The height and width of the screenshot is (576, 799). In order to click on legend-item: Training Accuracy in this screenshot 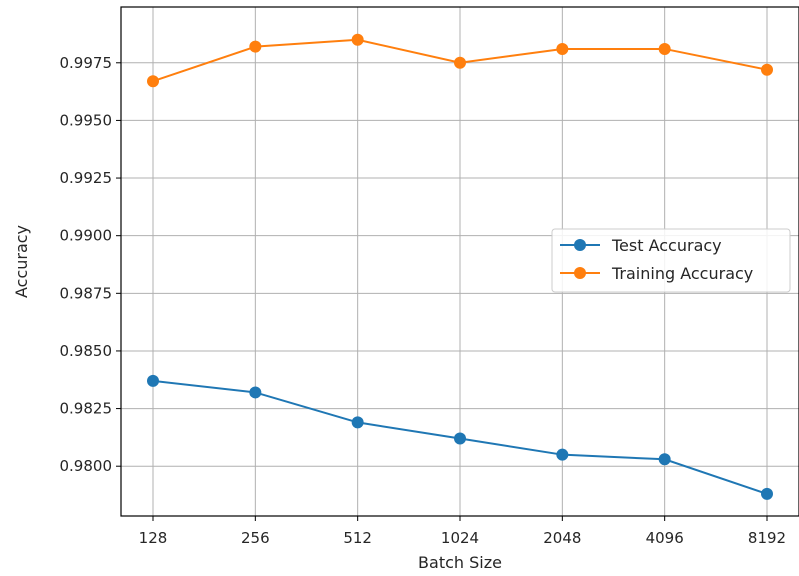, I will do `click(656, 273)`.